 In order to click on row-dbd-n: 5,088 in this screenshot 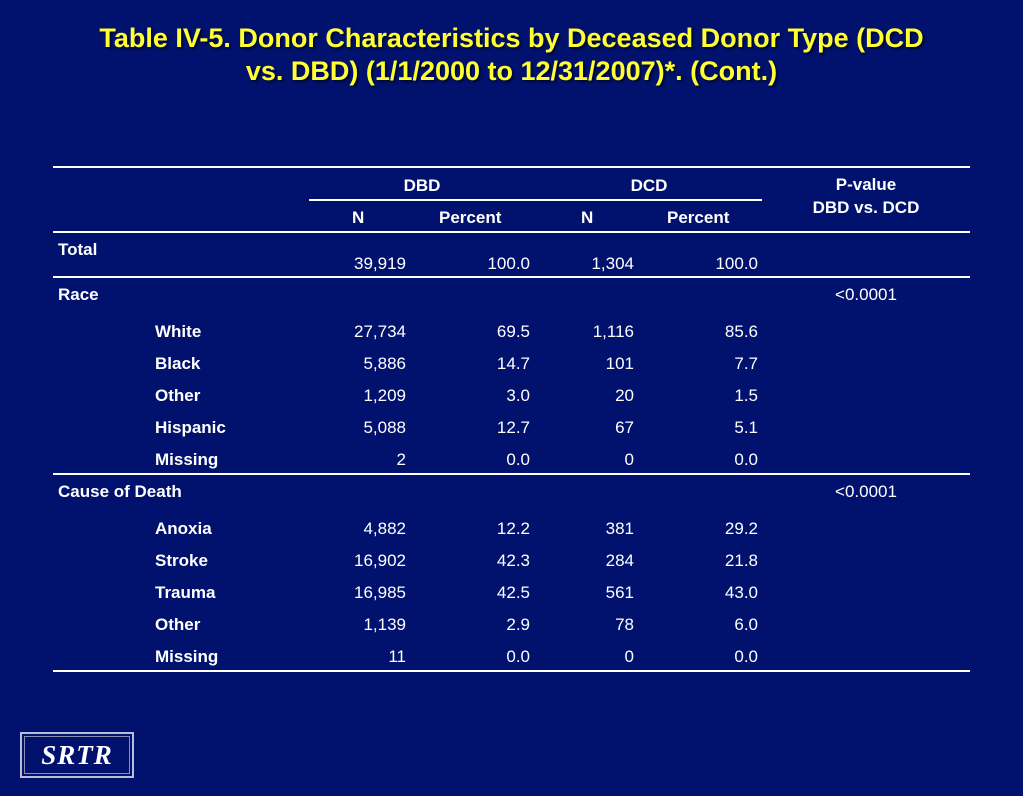, I will do `click(384, 427)`.